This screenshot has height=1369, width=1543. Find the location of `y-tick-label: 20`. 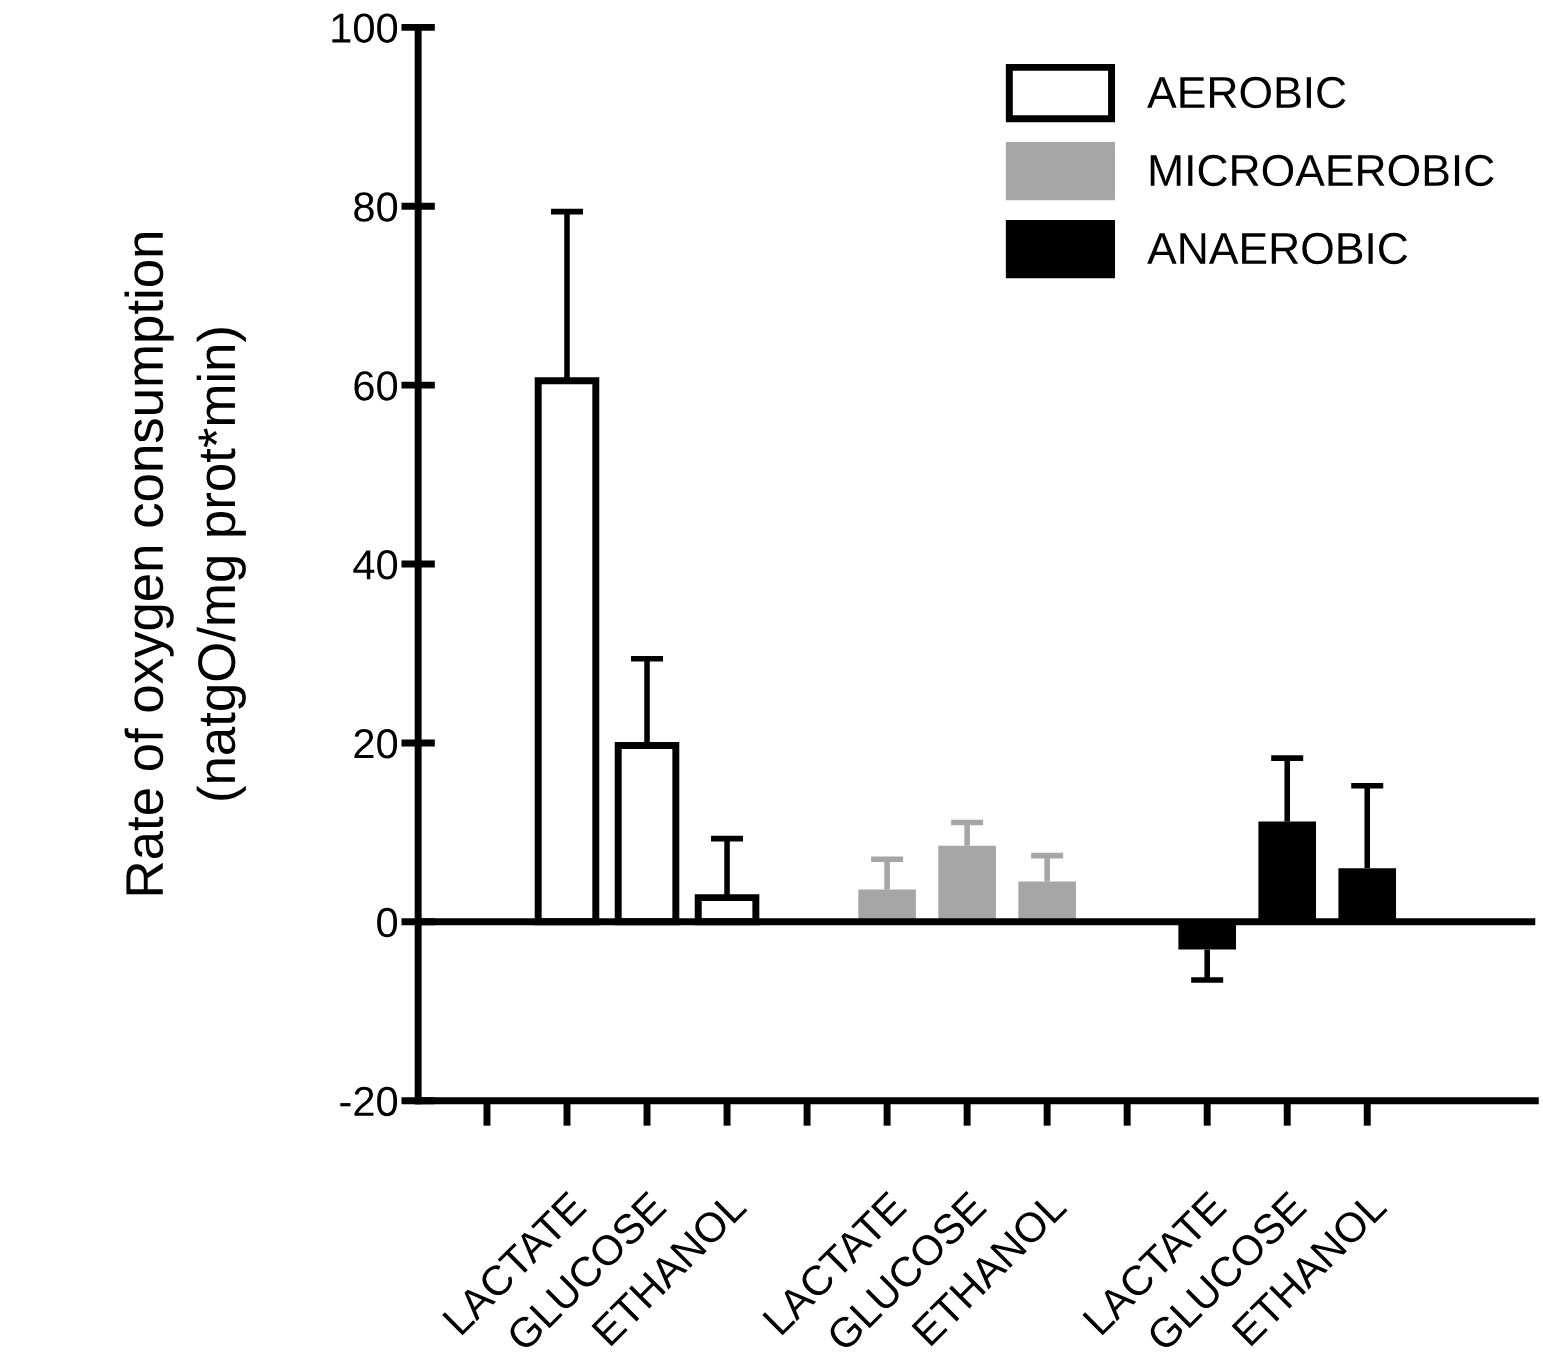

y-tick-label: 20 is located at coordinates (376, 743).